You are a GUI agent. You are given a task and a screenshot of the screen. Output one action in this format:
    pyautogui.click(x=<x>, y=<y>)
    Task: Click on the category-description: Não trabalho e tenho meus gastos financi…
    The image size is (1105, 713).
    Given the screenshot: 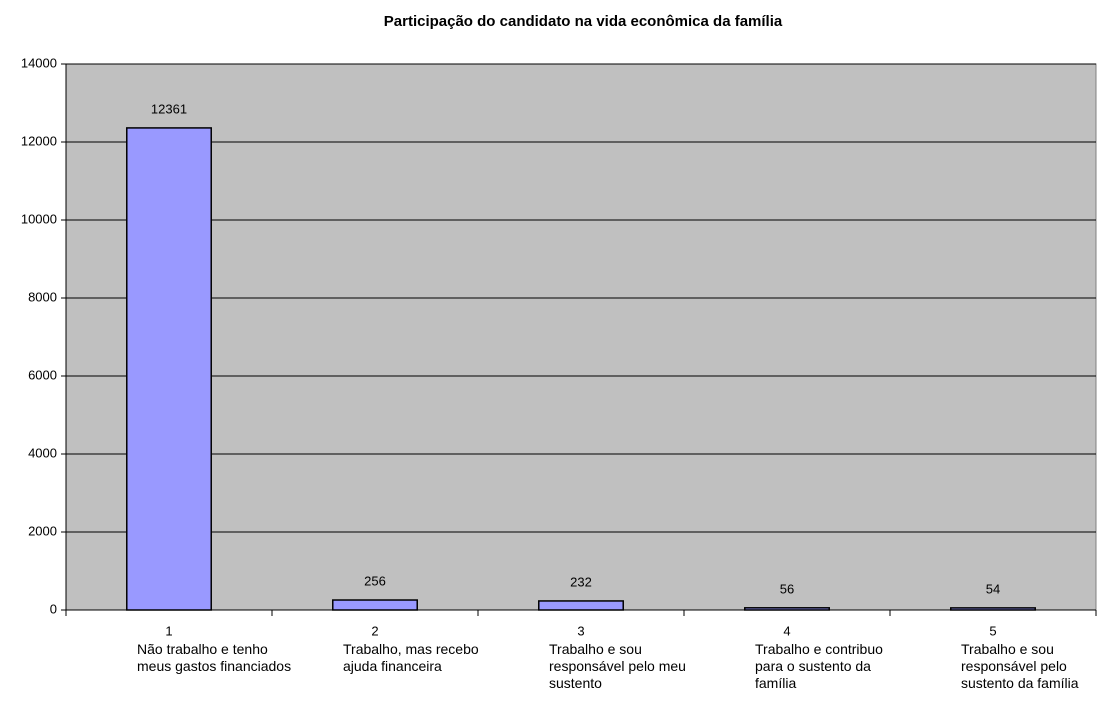 What is the action you would take?
    pyautogui.click(x=214, y=657)
    